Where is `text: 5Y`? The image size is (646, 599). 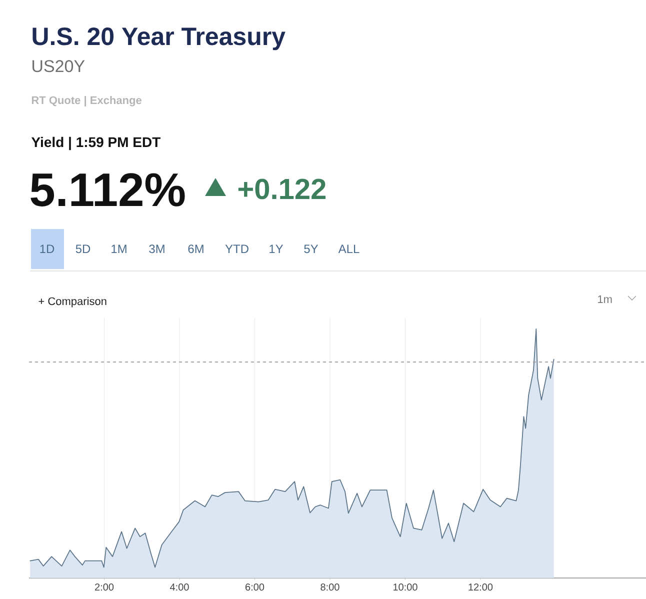 text: 5Y is located at coordinates (311, 249).